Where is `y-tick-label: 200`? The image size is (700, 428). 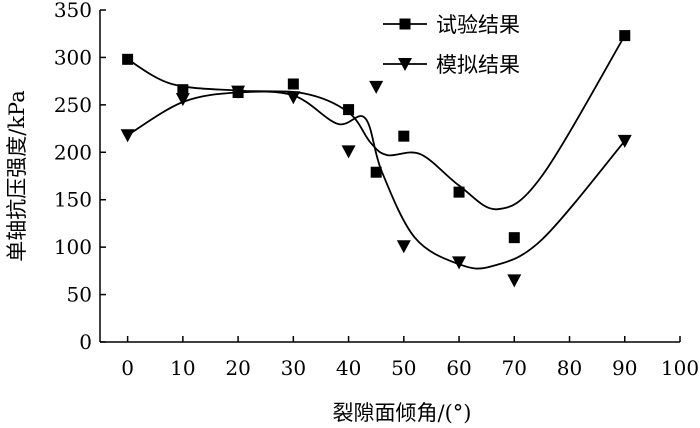
y-tick-label: 200 is located at coordinates (73, 152).